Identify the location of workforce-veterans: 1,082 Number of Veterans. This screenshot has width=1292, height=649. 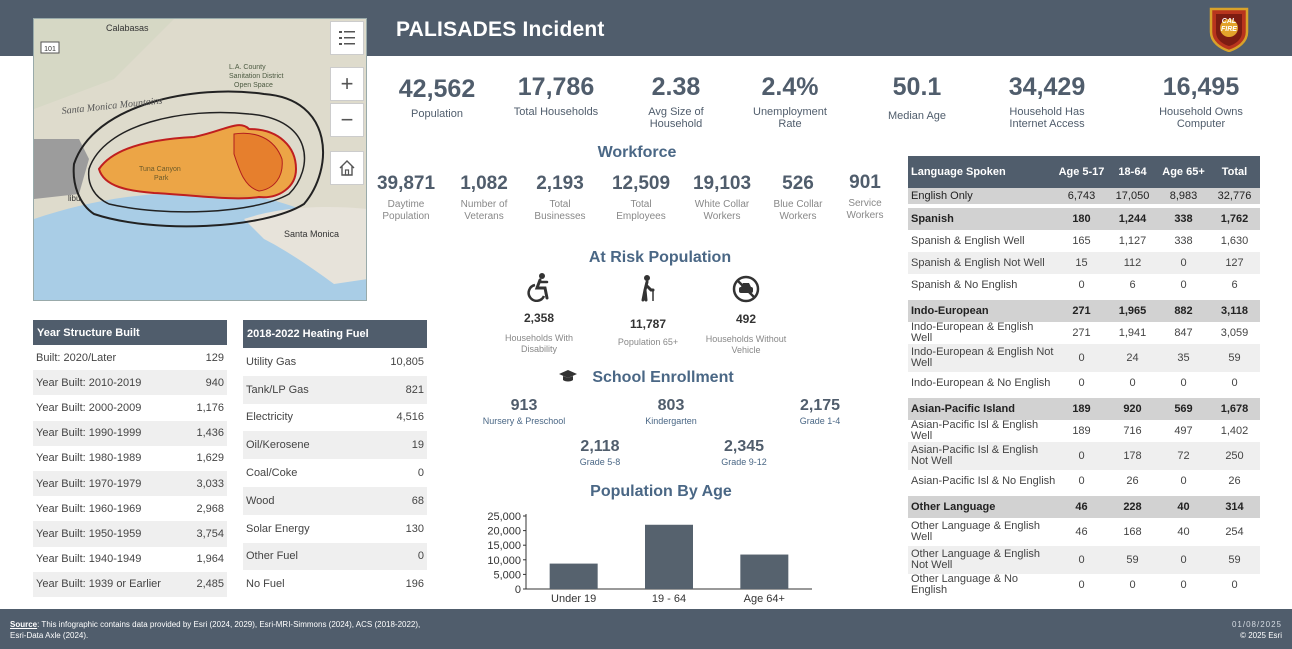
(484, 197).